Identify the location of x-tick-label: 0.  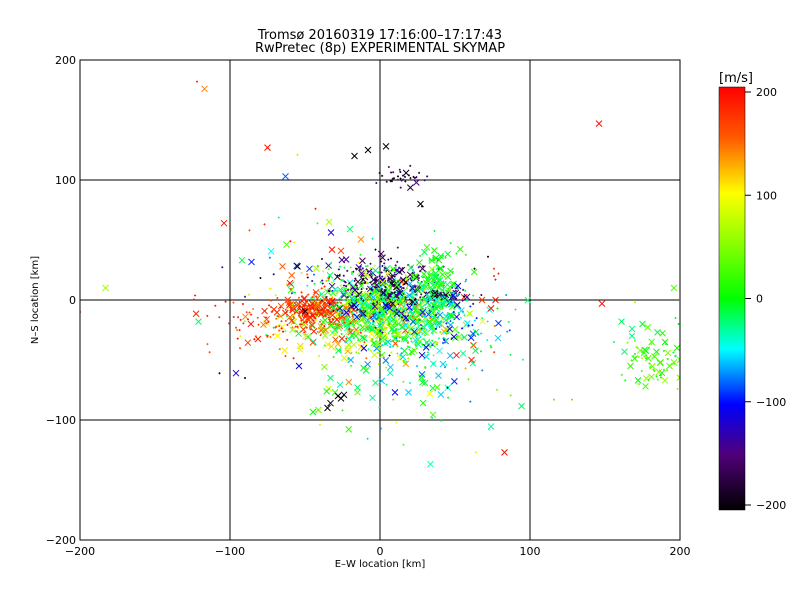
(380, 551).